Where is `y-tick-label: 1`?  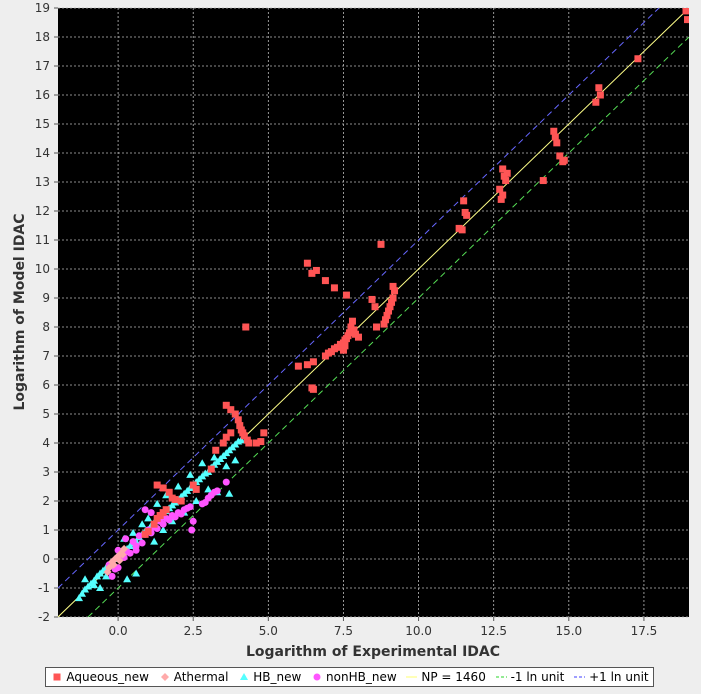 y-tick-label: 1 is located at coordinates (46, 530).